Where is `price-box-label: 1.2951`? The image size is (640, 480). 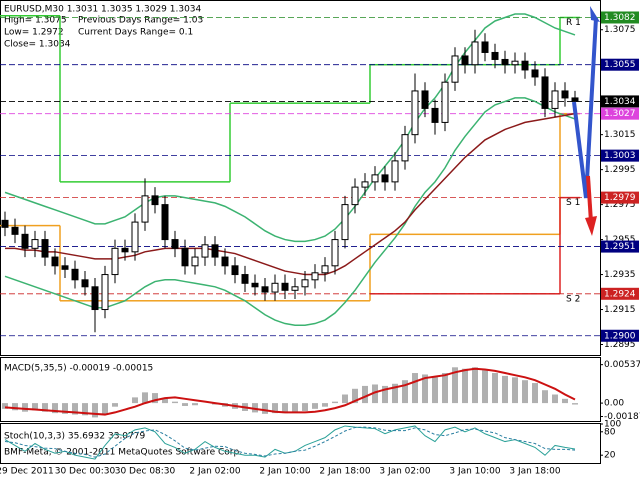
price-box-label: 1.2951 is located at coordinates (620, 247).